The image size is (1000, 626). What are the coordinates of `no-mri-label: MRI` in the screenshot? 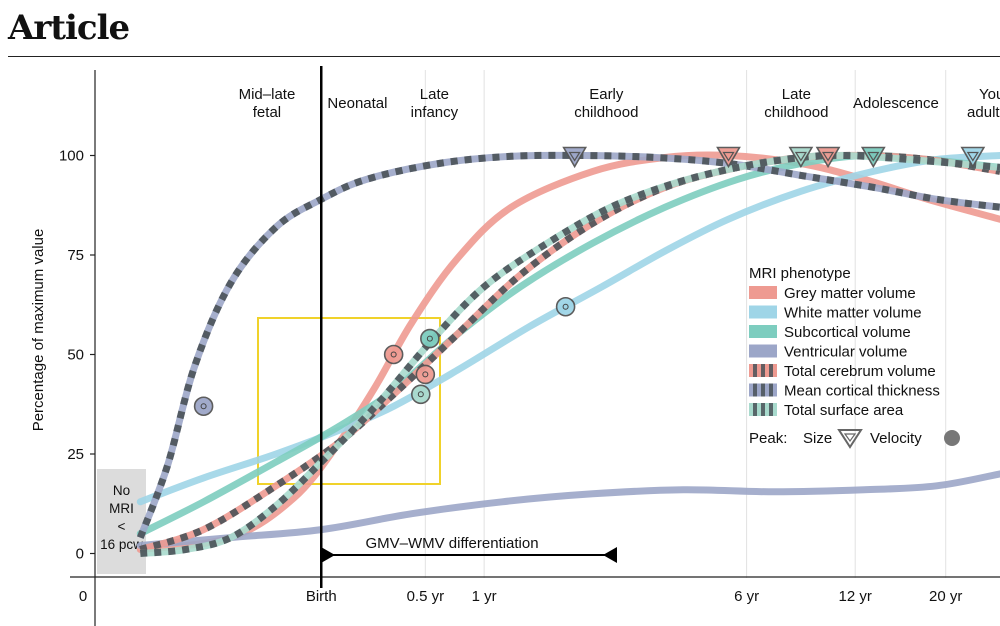 It's located at (121, 508).